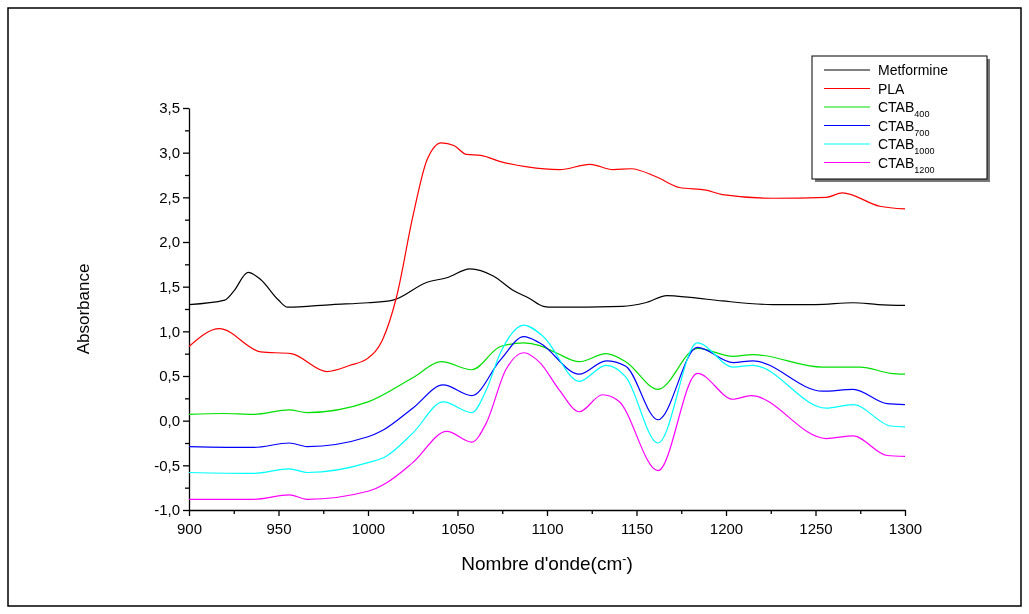  I want to click on y-tick-label: 1,5, so click(169, 286).